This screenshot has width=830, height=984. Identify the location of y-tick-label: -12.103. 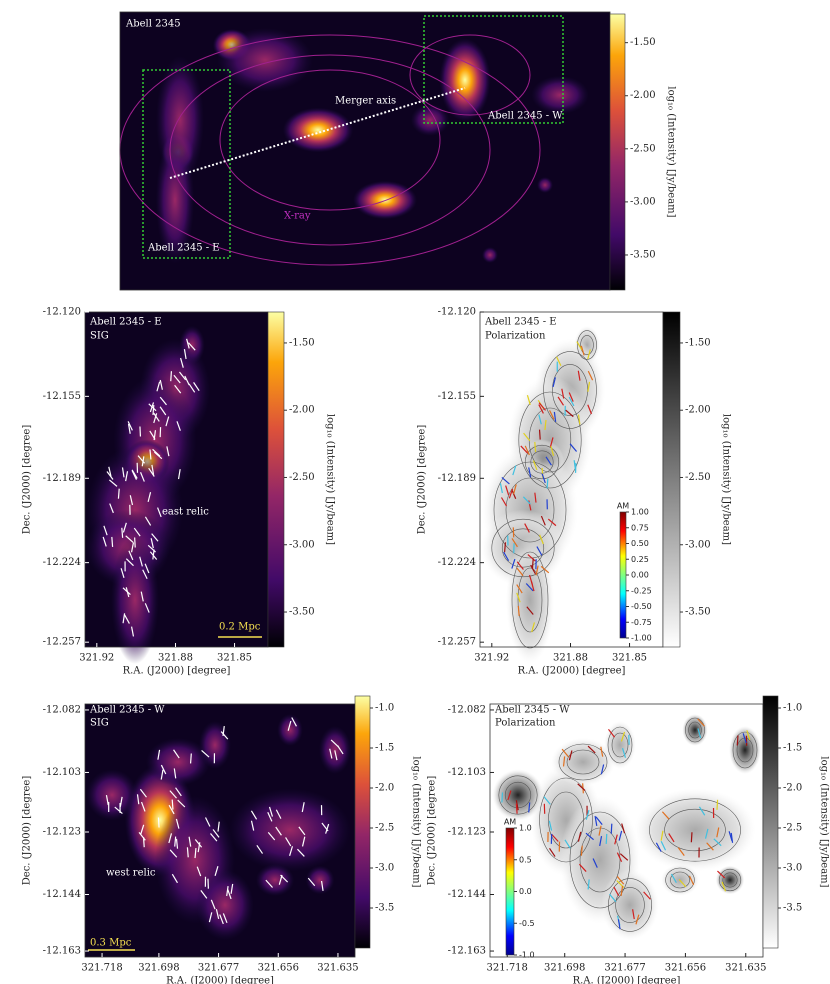
(467, 772).